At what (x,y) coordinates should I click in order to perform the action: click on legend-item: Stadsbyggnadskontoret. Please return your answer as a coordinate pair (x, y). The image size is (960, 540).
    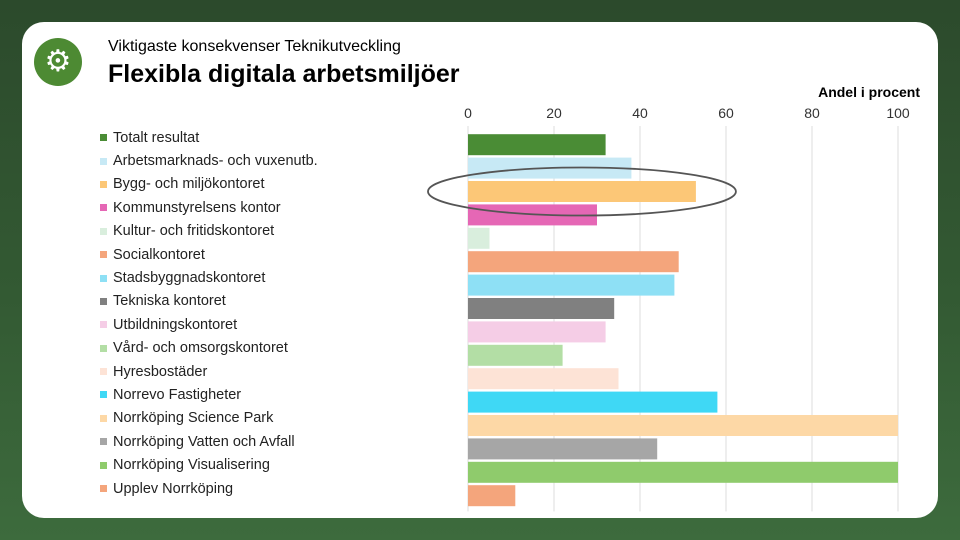
    Looking at the image, I should click on (209, 277).